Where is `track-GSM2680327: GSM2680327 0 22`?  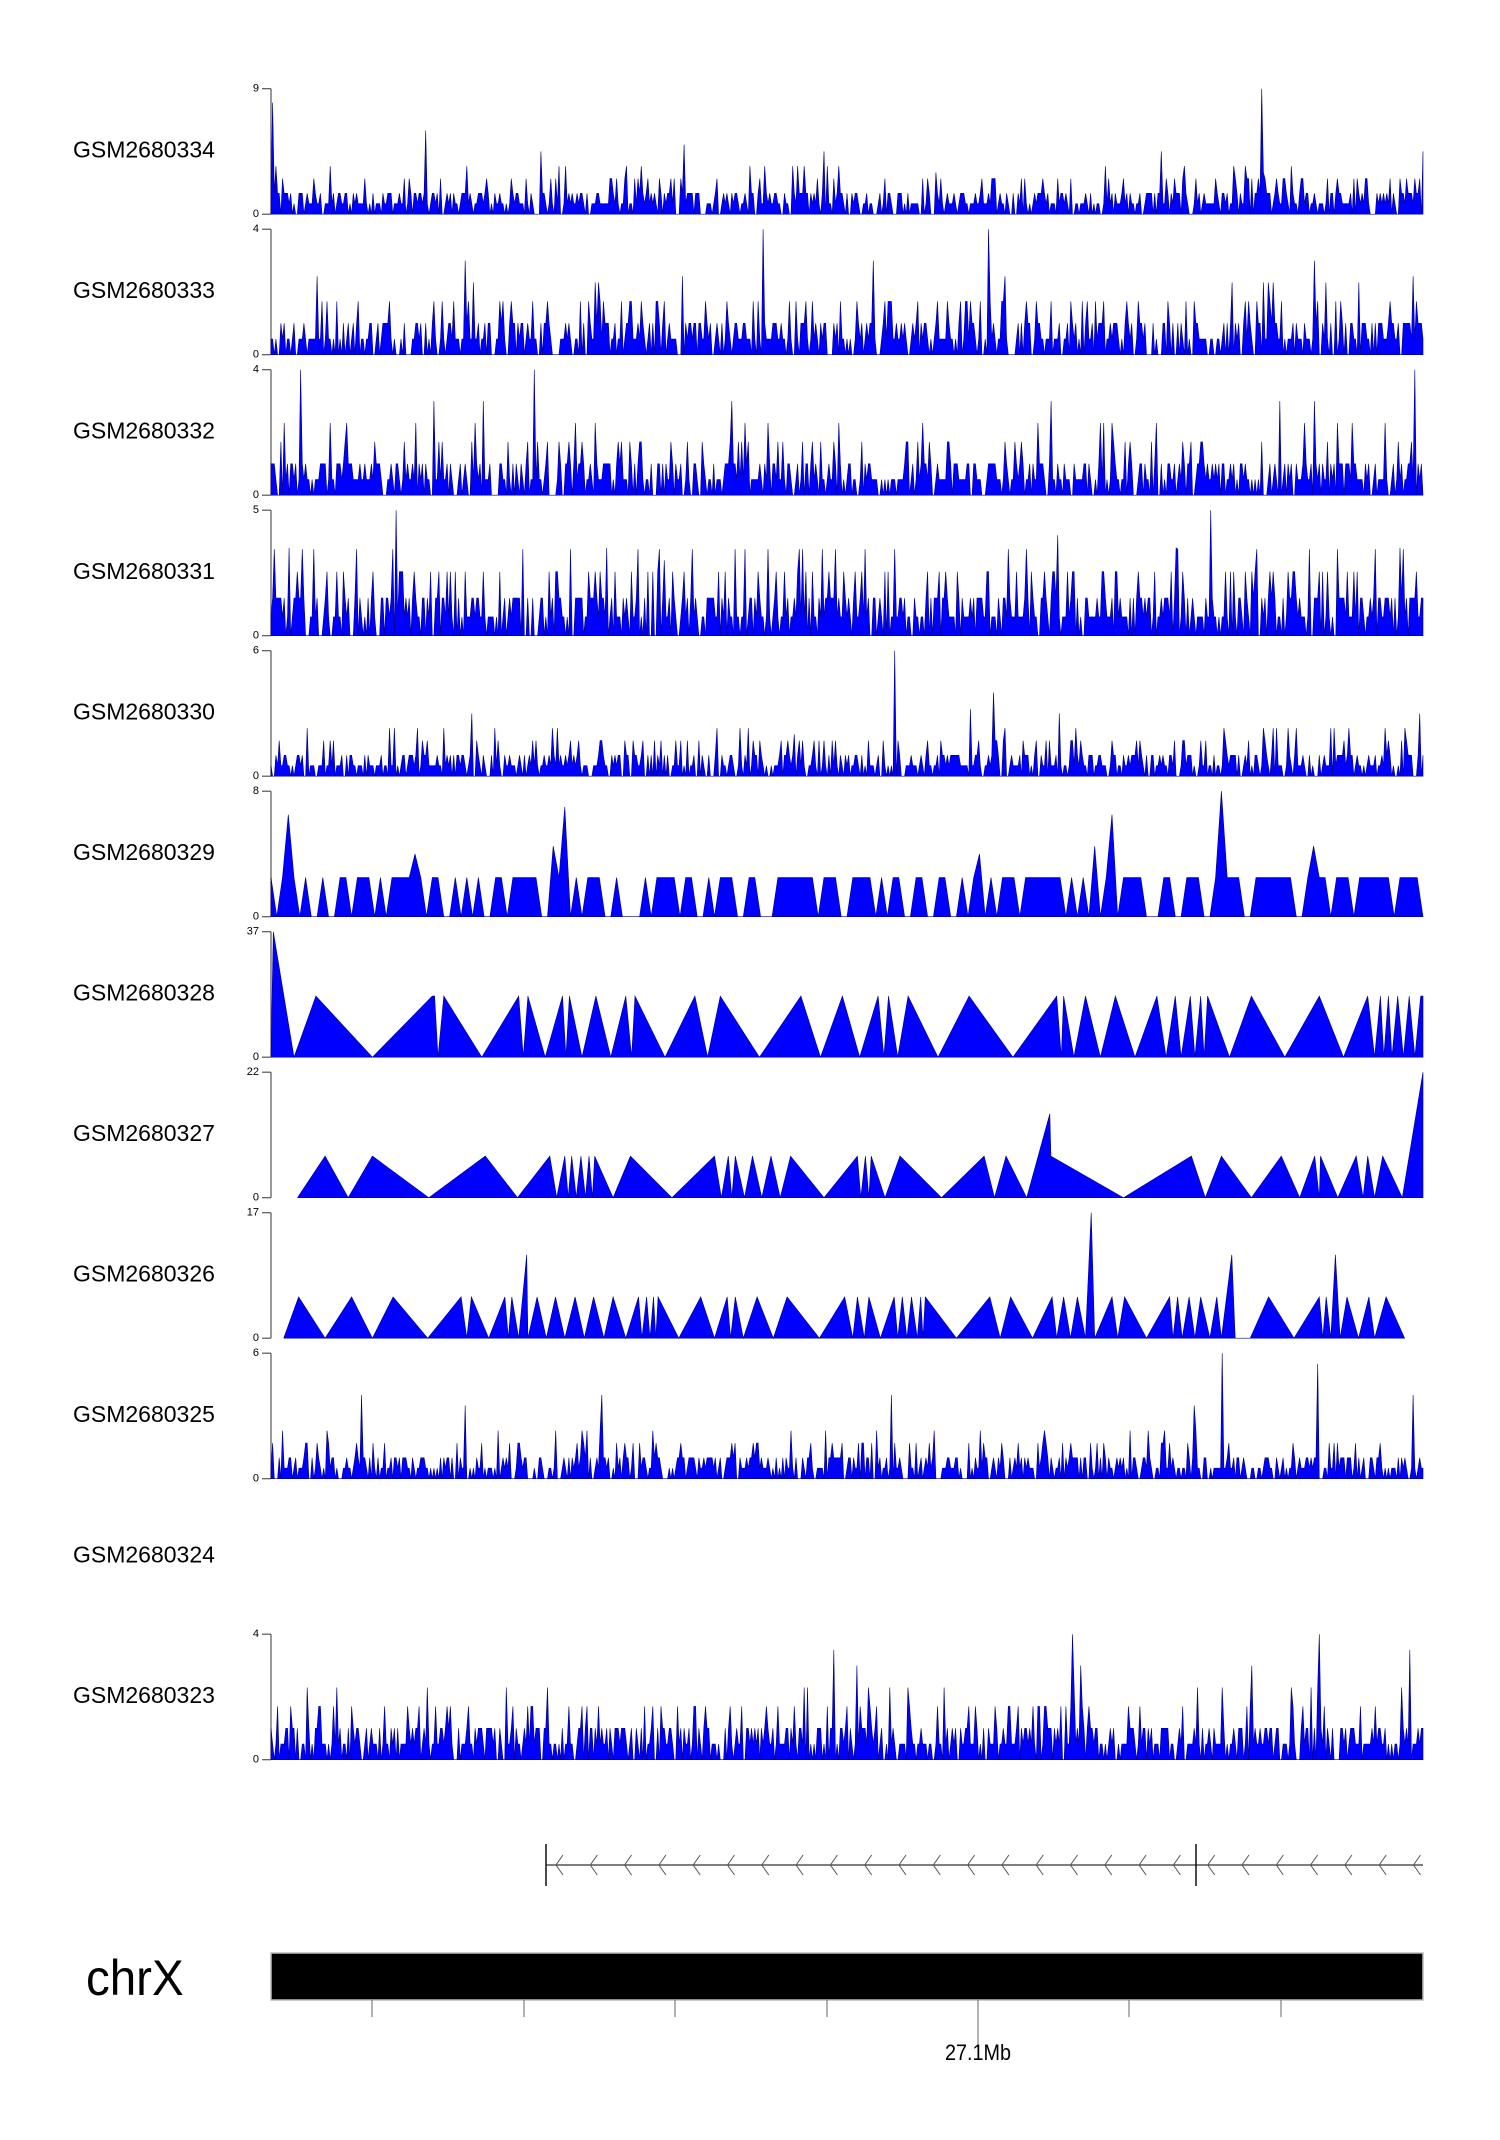 track-GSM2680327: GSM2680327 0 22 is located at coordinates (748, 1135).